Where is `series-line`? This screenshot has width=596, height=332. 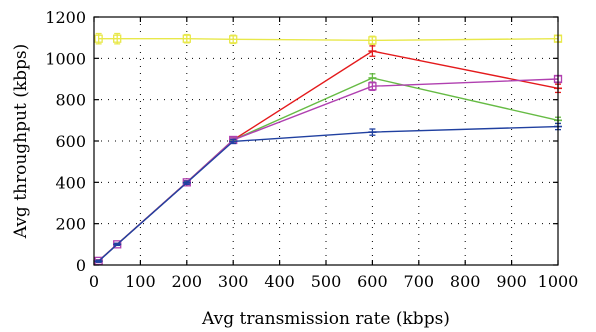 series-line is located at coordinates (328, 40).